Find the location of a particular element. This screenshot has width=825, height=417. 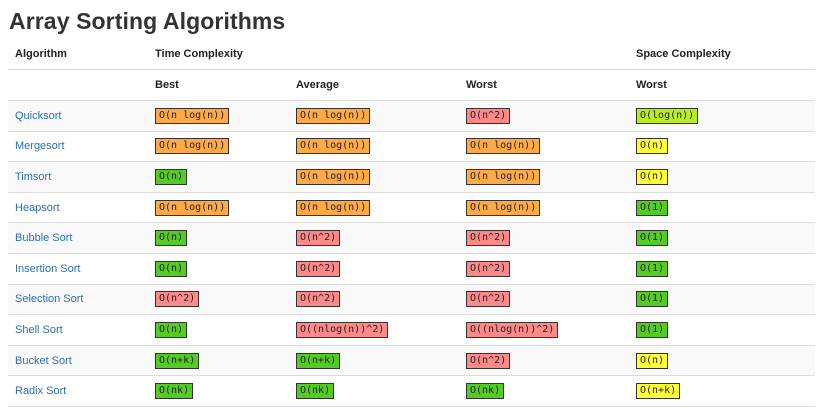

algorithm-cell: Bucket Sort is located at coordinates (78, 360).